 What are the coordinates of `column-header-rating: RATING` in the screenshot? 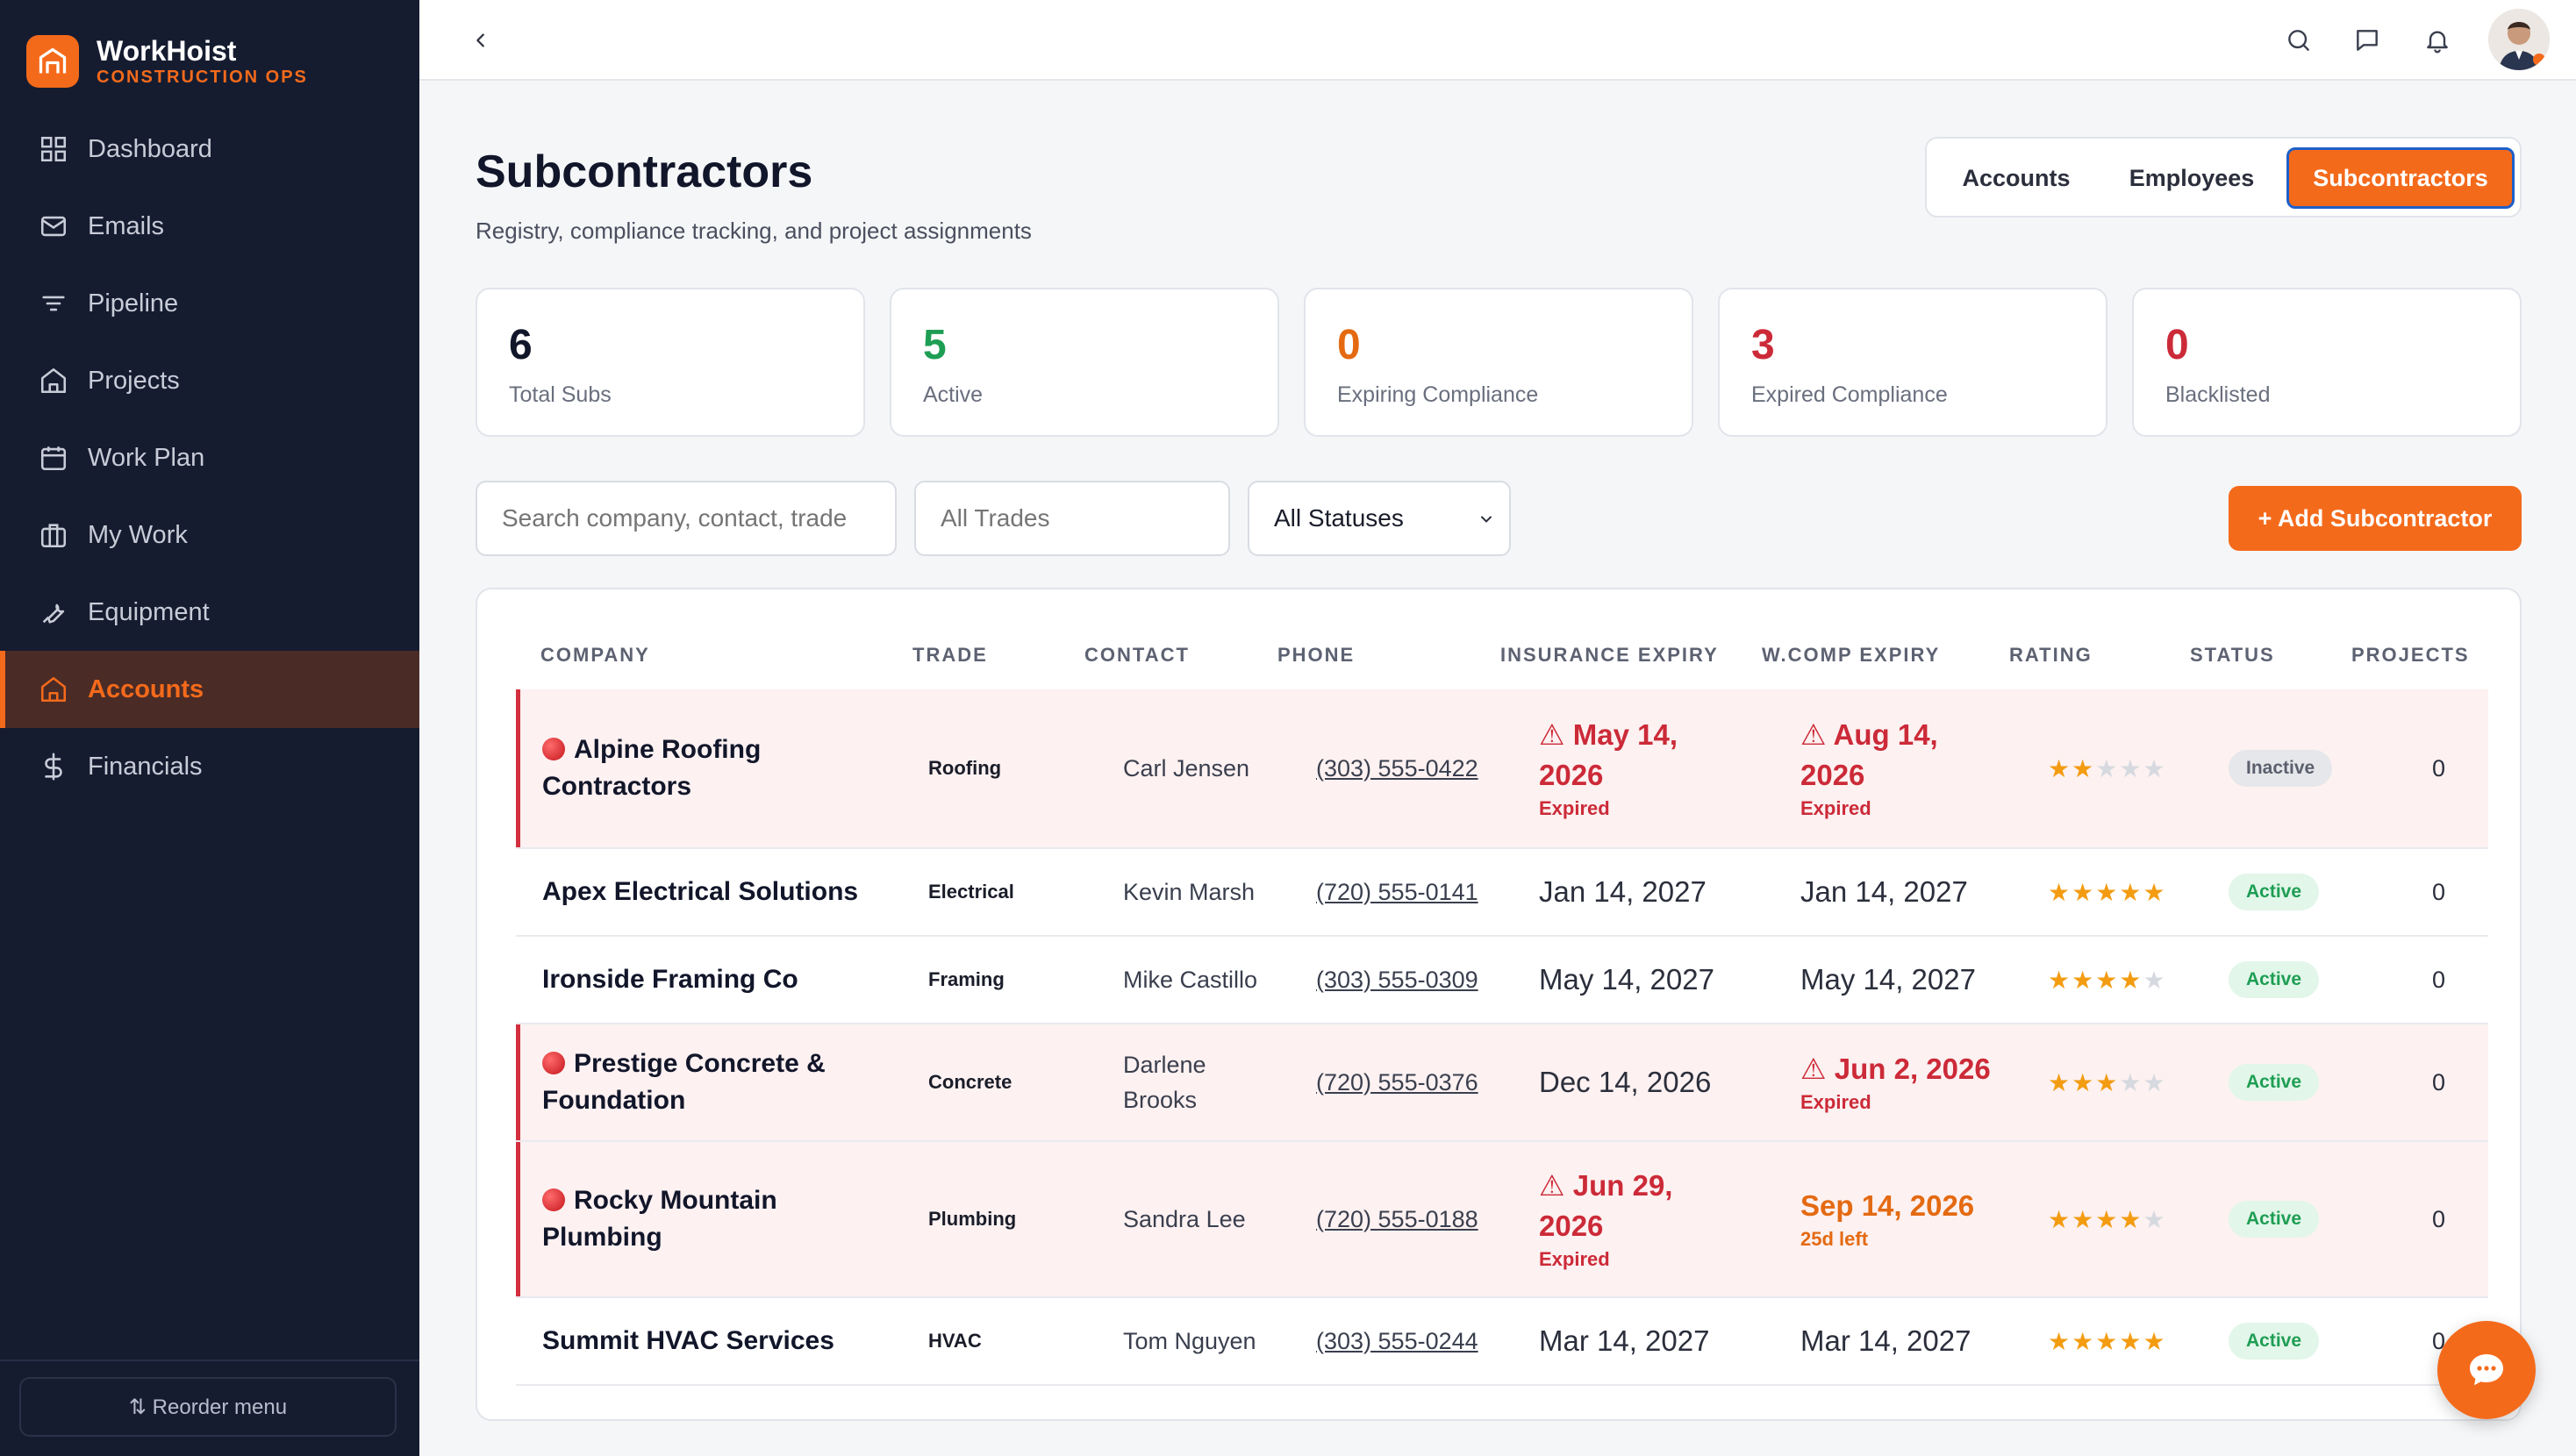 It's located at (2051, 655).